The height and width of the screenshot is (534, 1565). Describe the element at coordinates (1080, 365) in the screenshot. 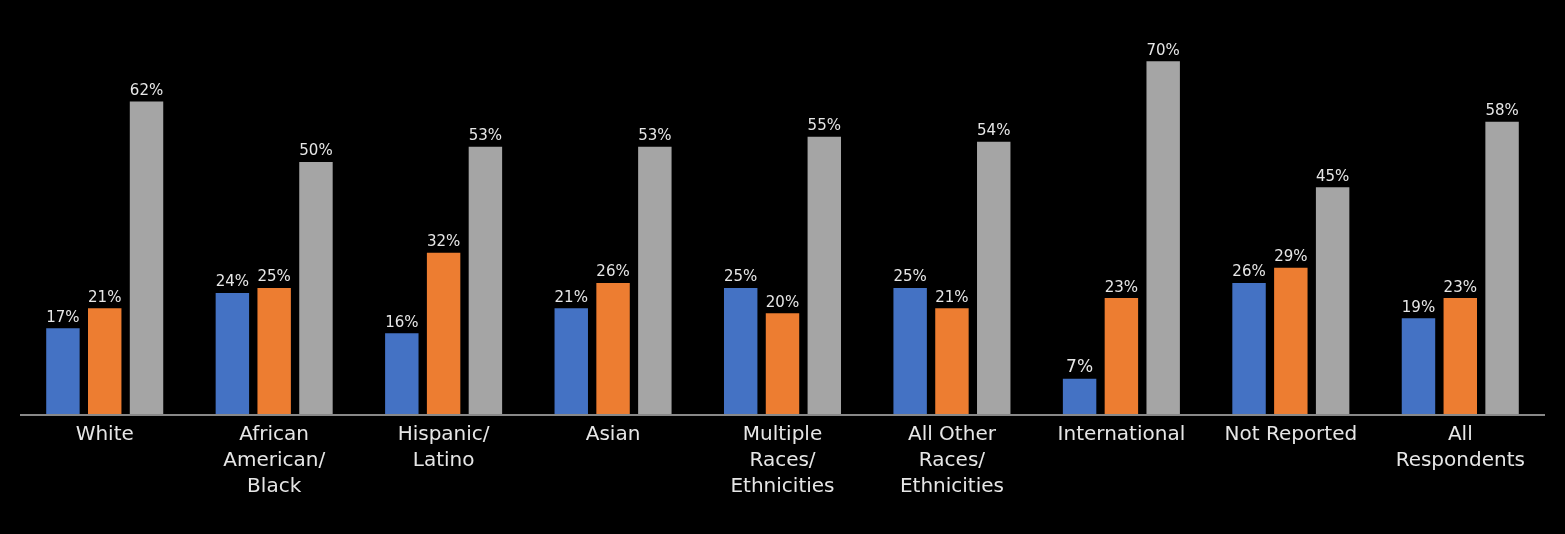

I see `data-label: 7%` at that location.